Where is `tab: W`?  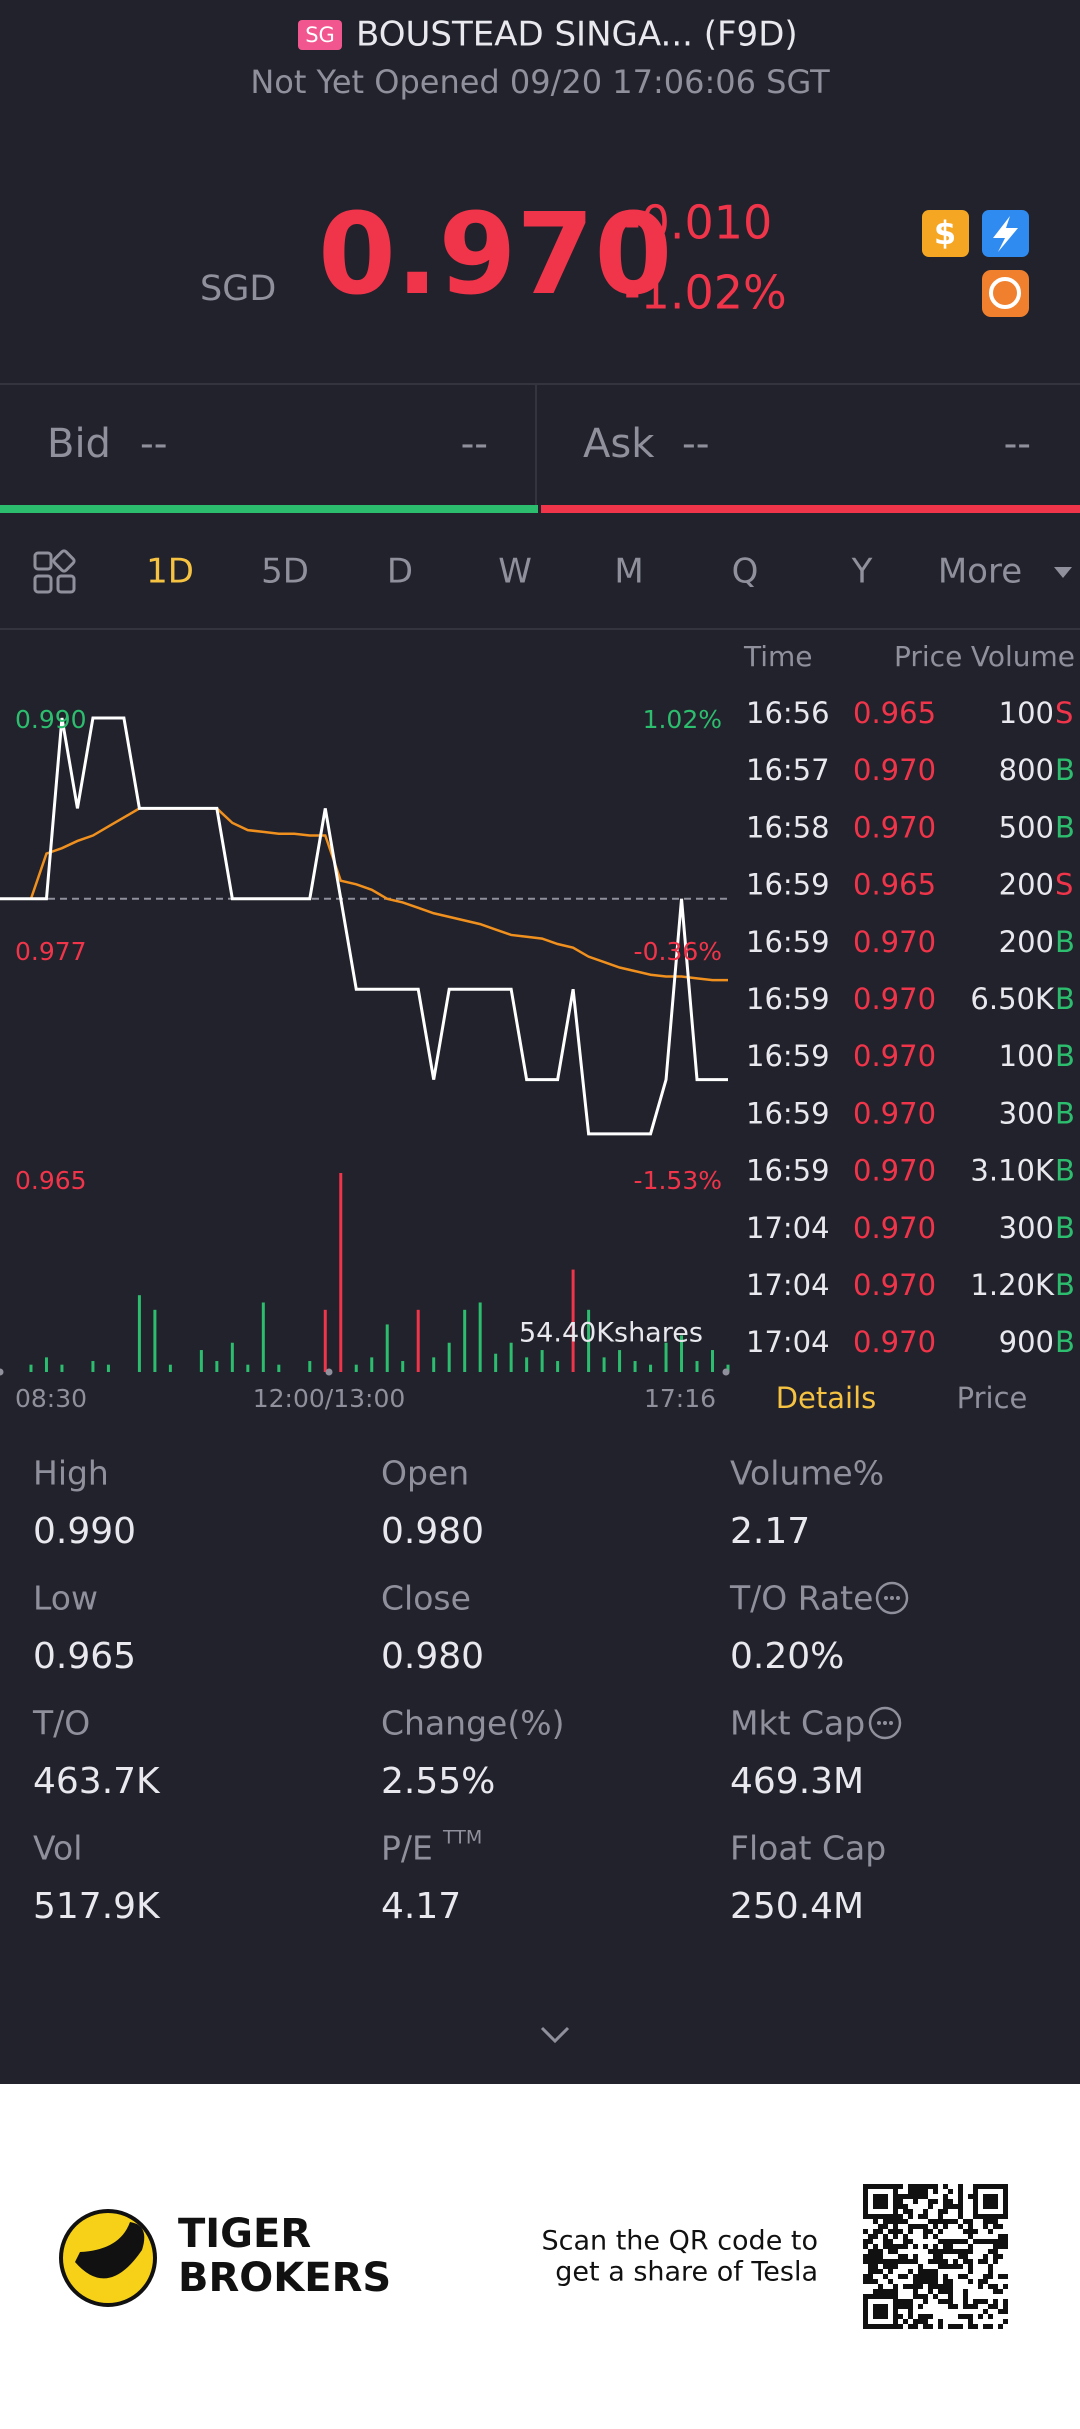 tab: W is located at coordinates (515, 572).